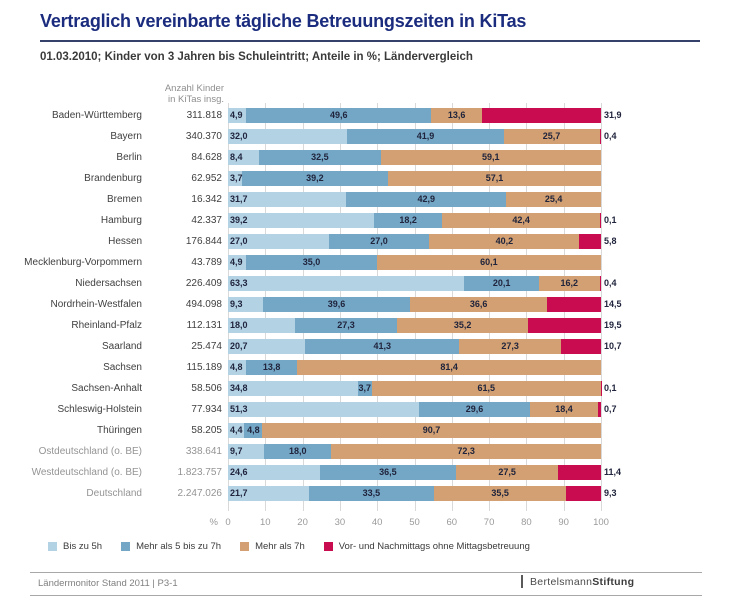 This screenshot has height=605, width=740. I want to click on row-count: 58.205, so click(206, 430).